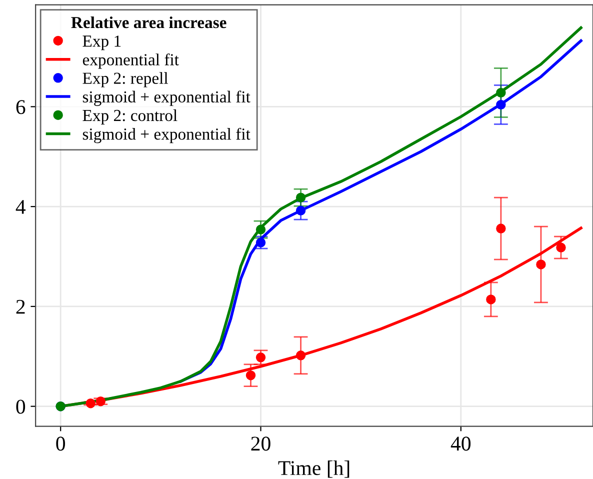  What do you see at coordinates (260, 443) in the screenshot?
I see `x-tick-label: 20` at bounding box center [260, 443].